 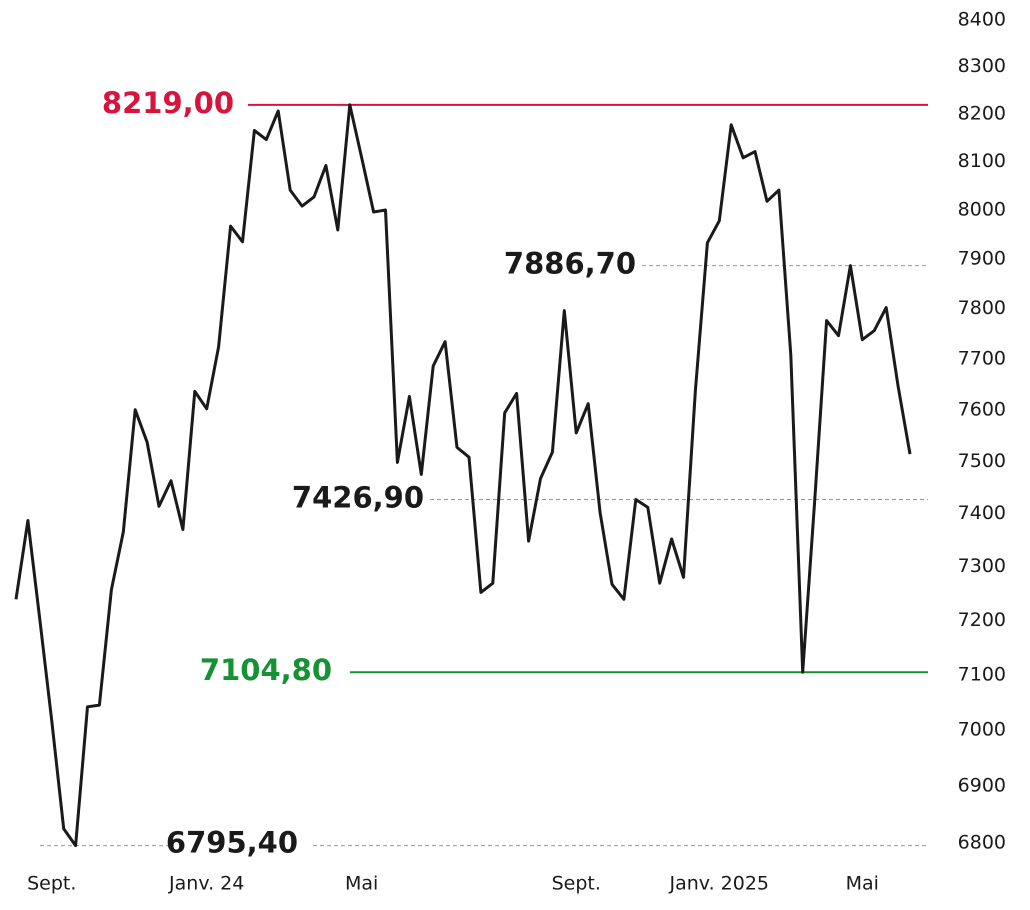 I want to click on reference-label: 7426,90, so click(x=358, y=498).